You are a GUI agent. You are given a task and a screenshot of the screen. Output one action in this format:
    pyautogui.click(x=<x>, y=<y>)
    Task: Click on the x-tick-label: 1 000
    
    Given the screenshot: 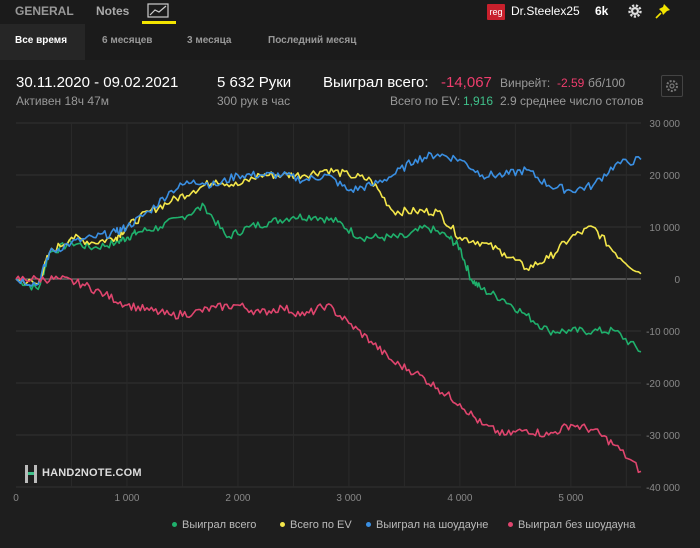 What is the action you would take?
    pyautogui.click(x=126, y=498)
    